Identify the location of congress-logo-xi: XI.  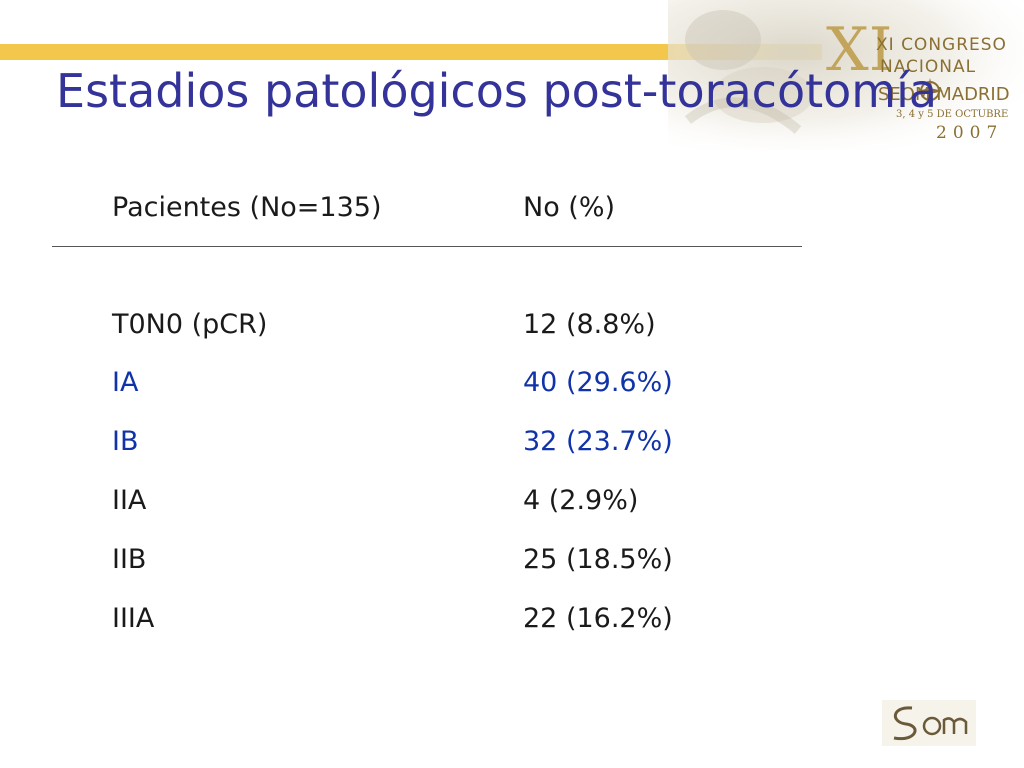
(859, 50).